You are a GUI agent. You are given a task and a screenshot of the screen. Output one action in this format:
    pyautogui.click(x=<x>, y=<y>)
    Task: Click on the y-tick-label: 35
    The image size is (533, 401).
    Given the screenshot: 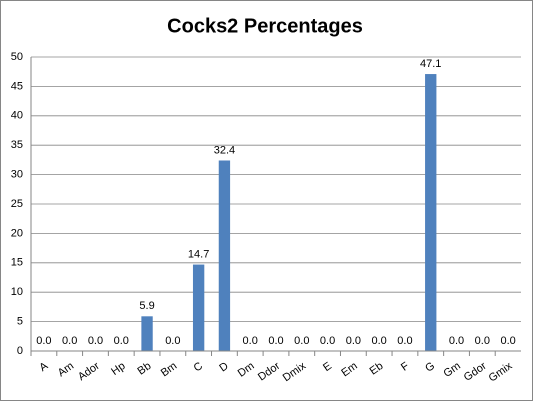 What is the action you would take?
    pyautogui.click(x=17, y=145)
    